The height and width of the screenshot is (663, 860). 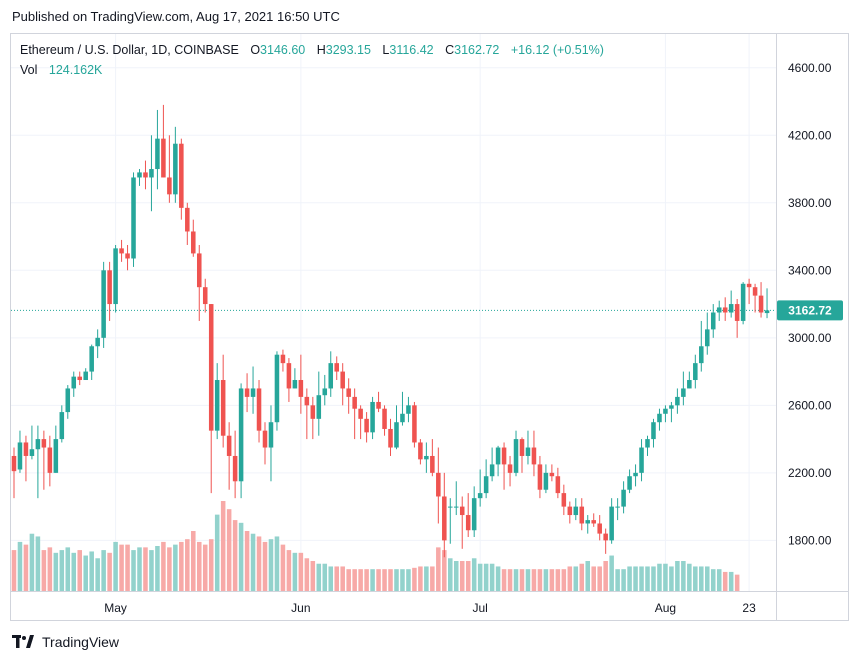 I want to click on y-tick-label: 3400.00, so click(x=810, y=270).